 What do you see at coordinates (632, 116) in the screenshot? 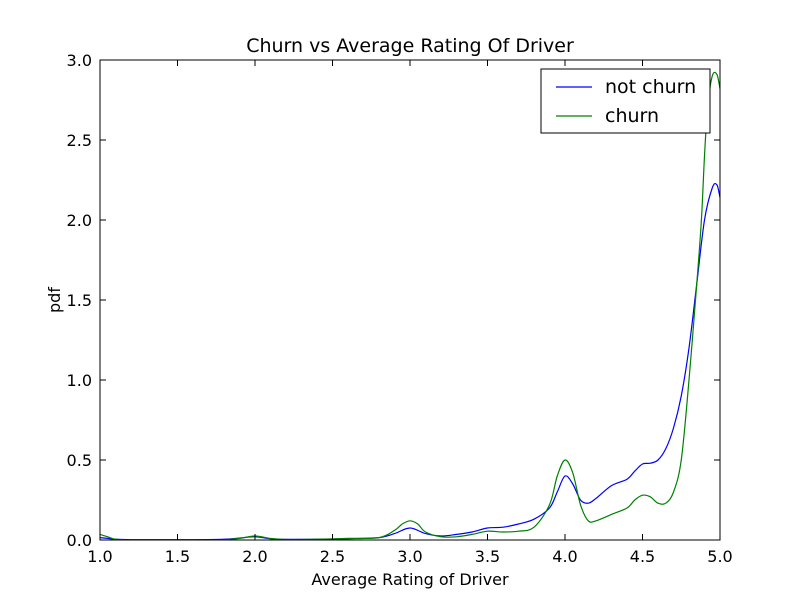
I see `legend-label-churn: churn` at bounding box center [632, 116].